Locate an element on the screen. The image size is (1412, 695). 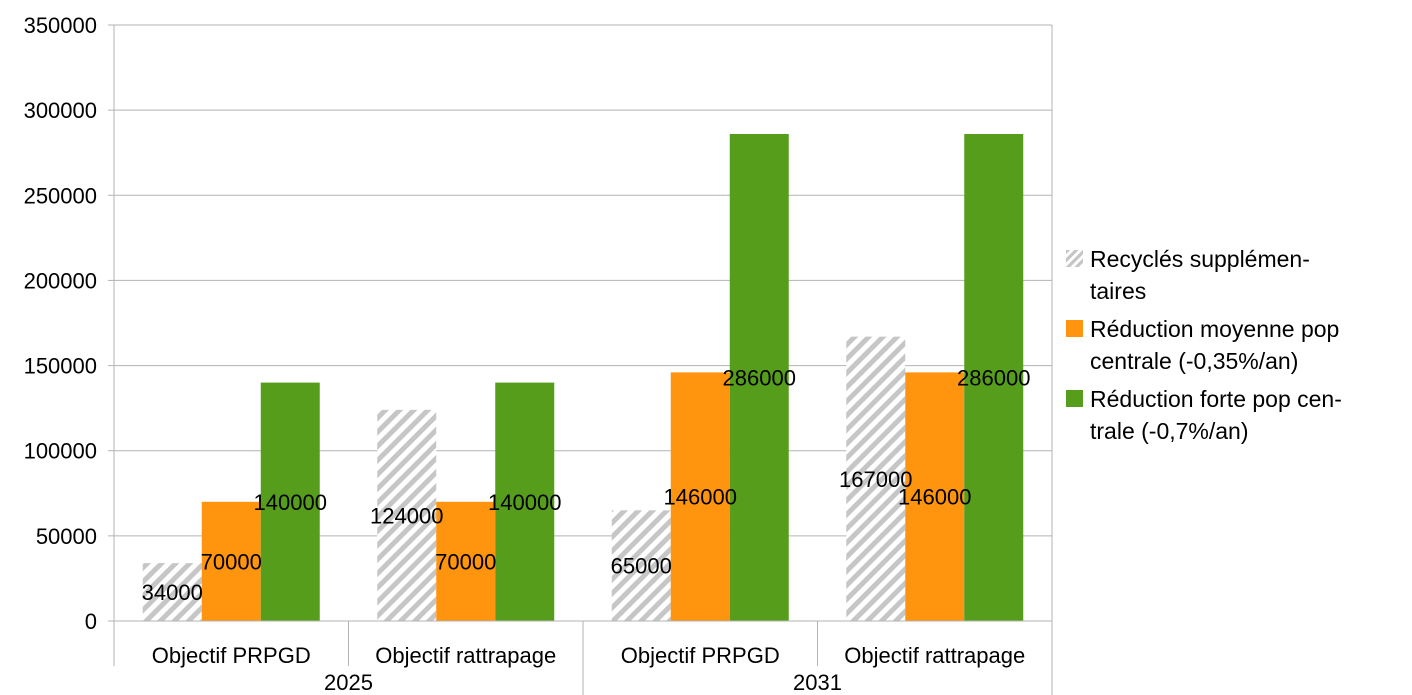
legend-label: Réduction forte pop cen- is located at coordinates (1216, 399).